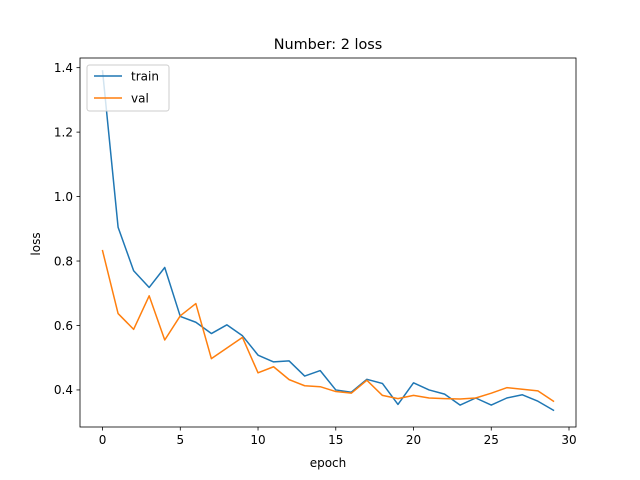 Image resolution: width=640 pixels, height=480 pixels. I want to click on y-tick-label: 0.8, so click(63, 261).